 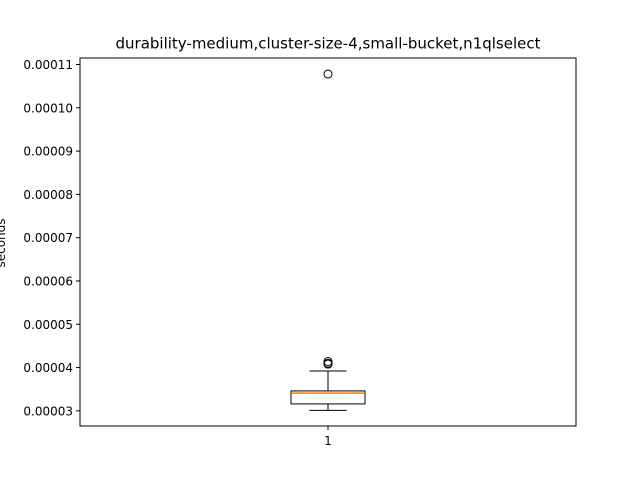 I want to click on y-tick-label: 0.00008, so click(x=48, y=195).